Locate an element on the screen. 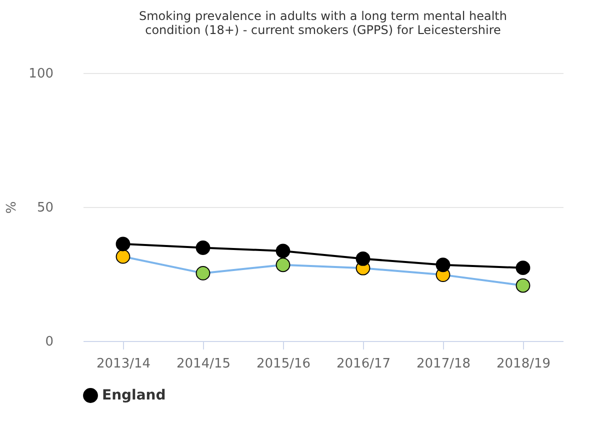  x-tick-label: 2013/14 is located at coordinates (123, 364).